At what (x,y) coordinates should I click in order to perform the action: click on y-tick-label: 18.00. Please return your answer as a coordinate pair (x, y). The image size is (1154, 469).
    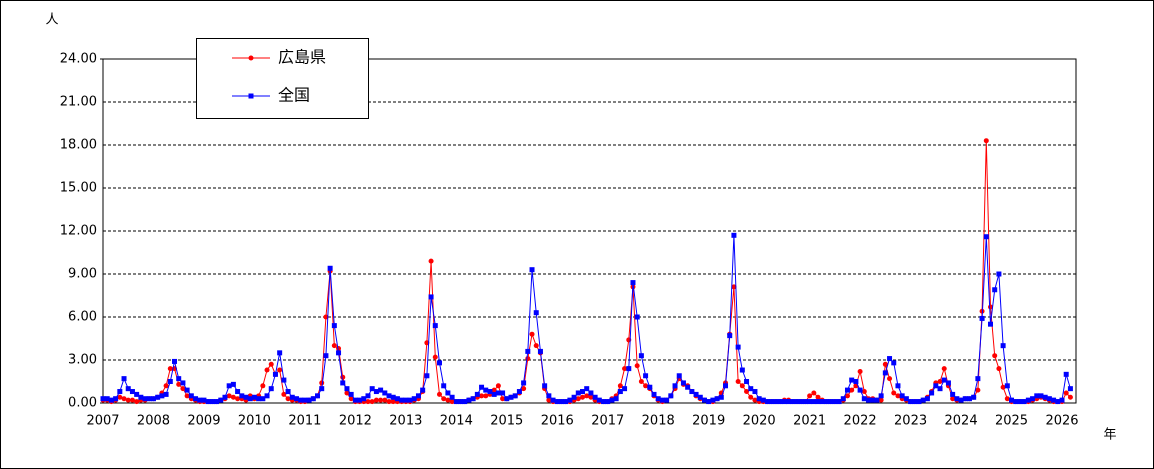
    Looking at the image, I should click on (78, 145).